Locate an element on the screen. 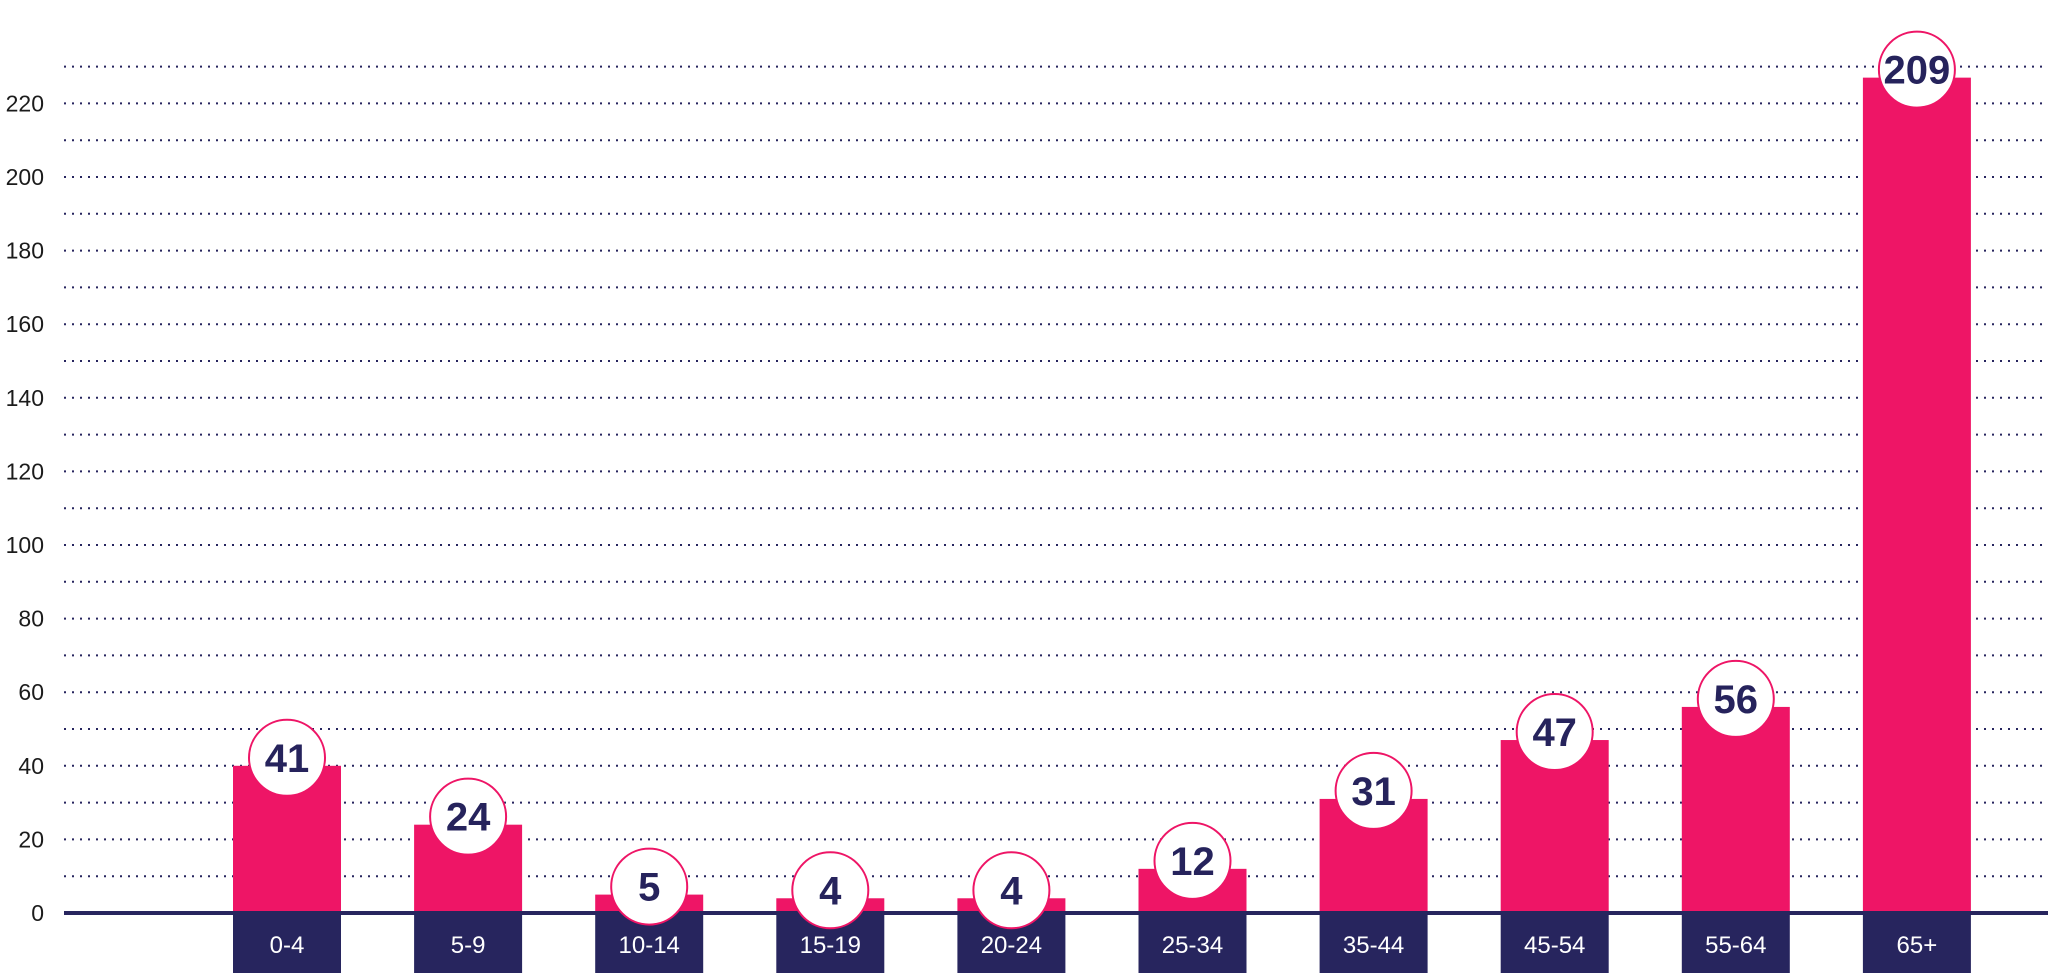 The height and width of the screenshot is (976, 2048). y-axis-ticks: 0 20 40 60 80 100 120 140 160 180 200 220 is located at coordinates (25, 508).